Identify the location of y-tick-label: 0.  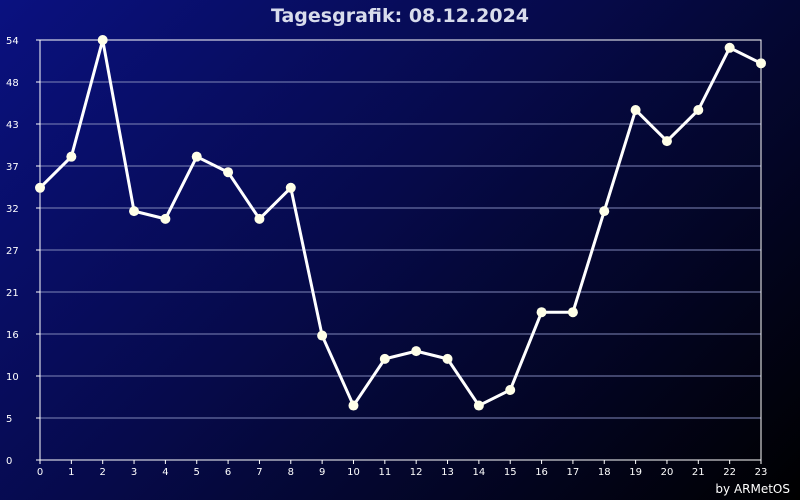
(9, 461).